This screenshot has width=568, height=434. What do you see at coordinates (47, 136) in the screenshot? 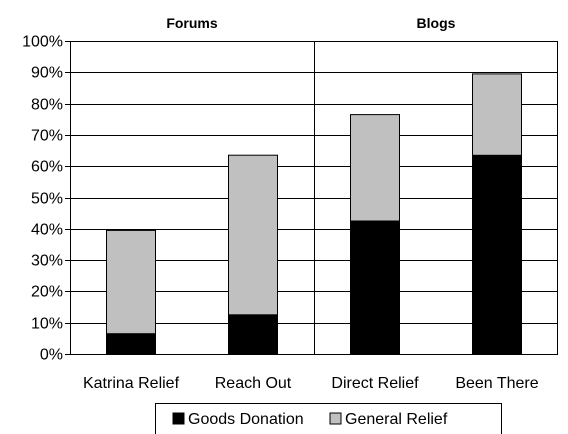
I see `y-tick-label: 70%` at bounding box center [47, 136].